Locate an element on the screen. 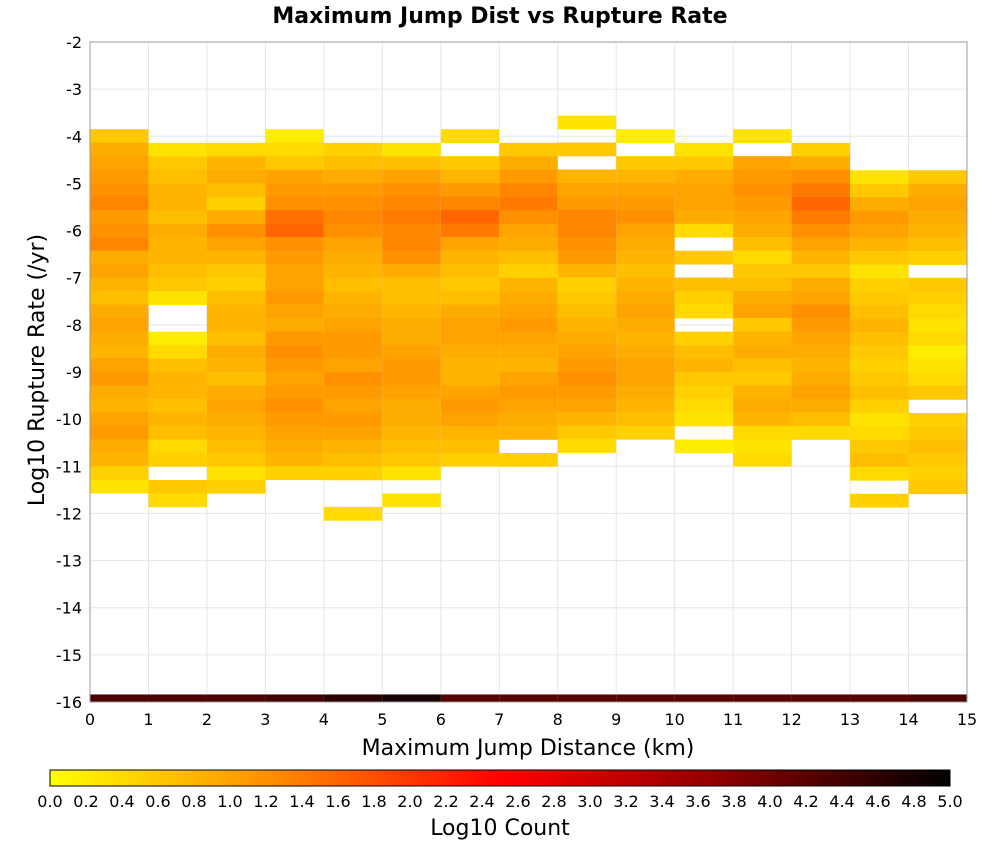  x-tick-label: 4 is located at coordinates (324, 719).